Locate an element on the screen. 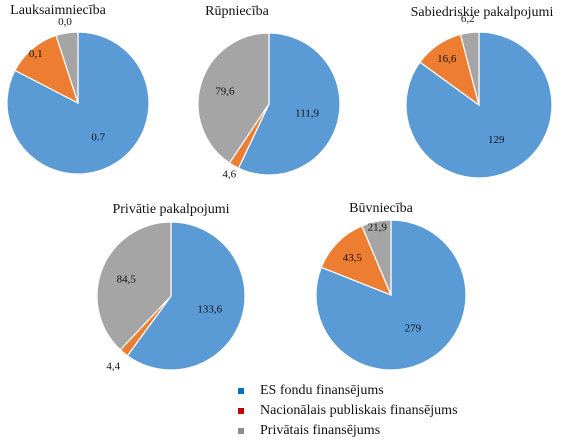 The width and height of the screenshot is (571, 445). legend-item-nacionalais: Nacionālais publiskais finansējums is located at coordinates (398, 411).